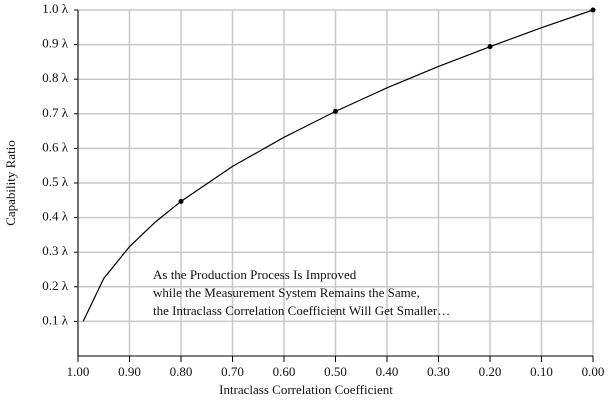 Image resolution: width=616 pixels, height=412 pixels. Describe the element at coordinates (541, 371) in the screenshot. I see `x-tick-label: 0.10` at that location.